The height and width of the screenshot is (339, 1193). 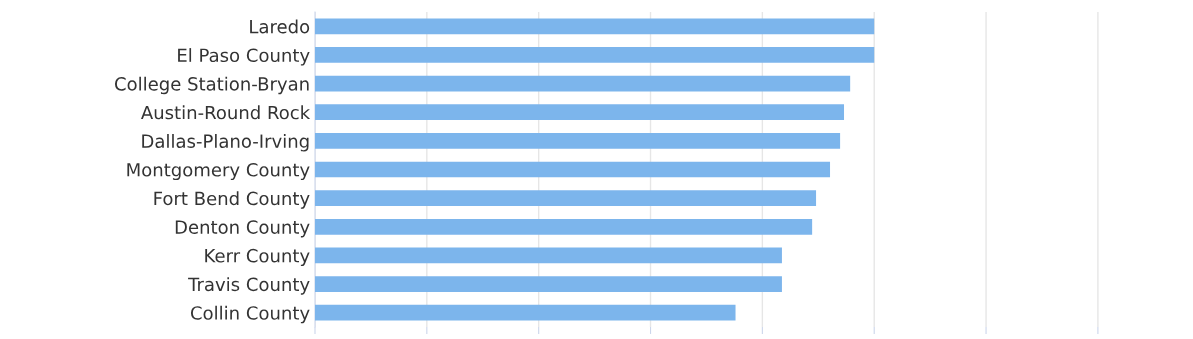 What do you see at coordinates (232, 200) in the screenshot?
I see `y-tick-label: Fort Bend County` at bounding box center [232, 200].